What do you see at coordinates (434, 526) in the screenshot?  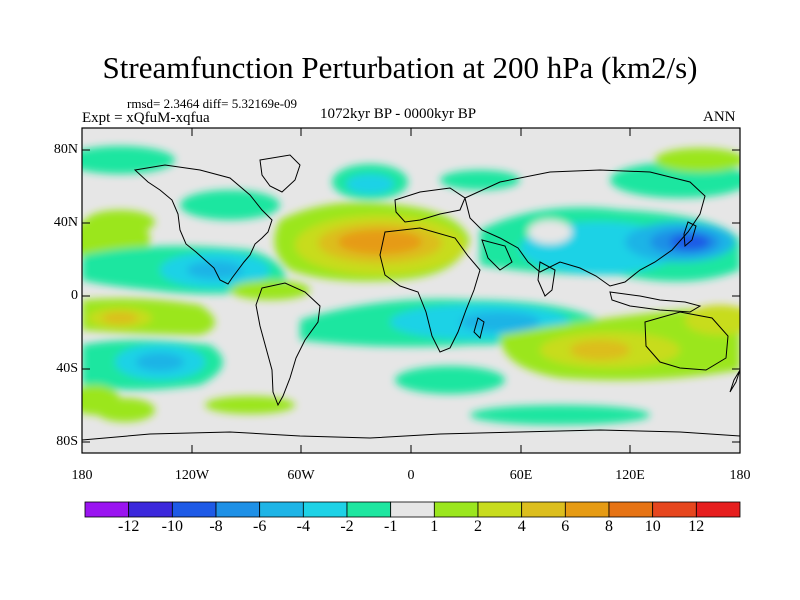 I see `colorbar-label: 1` at bounding box center [434, 526].